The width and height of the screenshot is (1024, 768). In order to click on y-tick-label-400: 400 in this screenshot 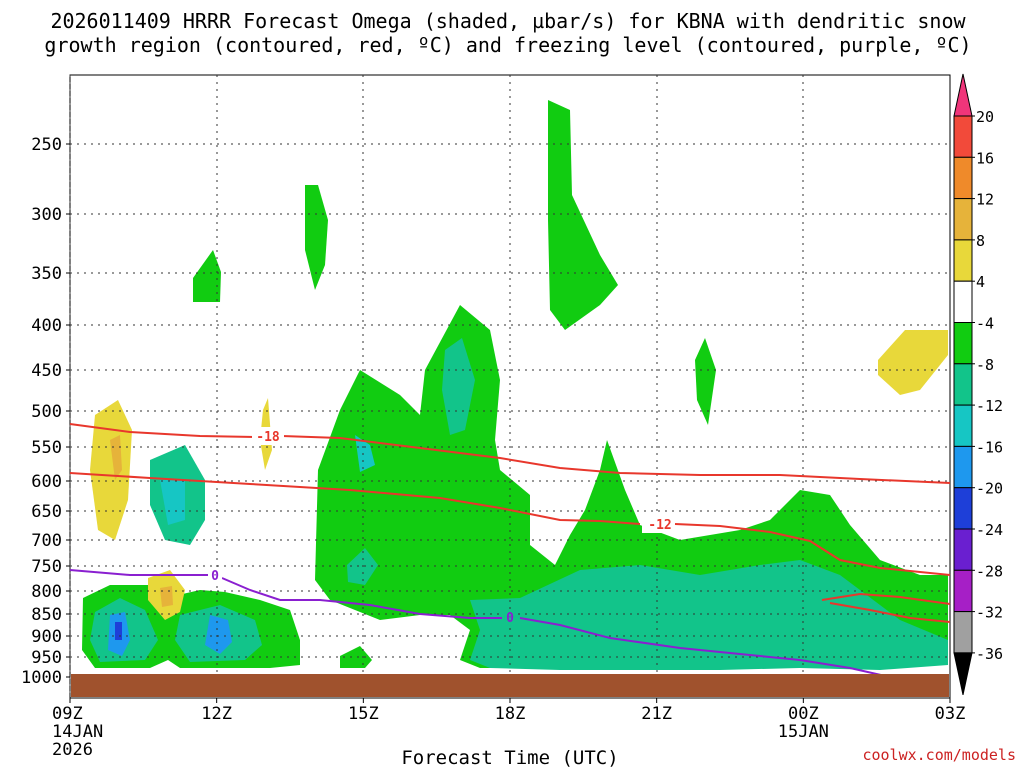, I will do `click(46, 326)`.